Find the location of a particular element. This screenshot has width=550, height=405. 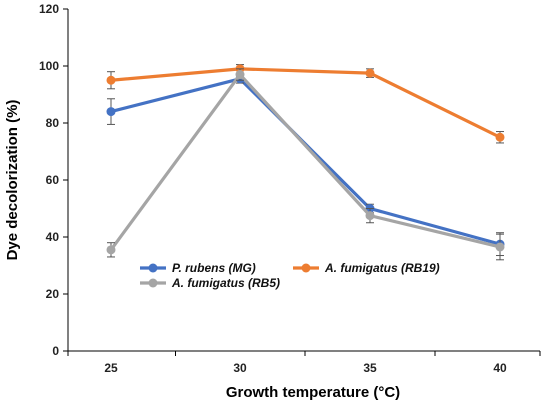

y-axis-title: Dye decolorization (%) is located at coordinates (12, 180).